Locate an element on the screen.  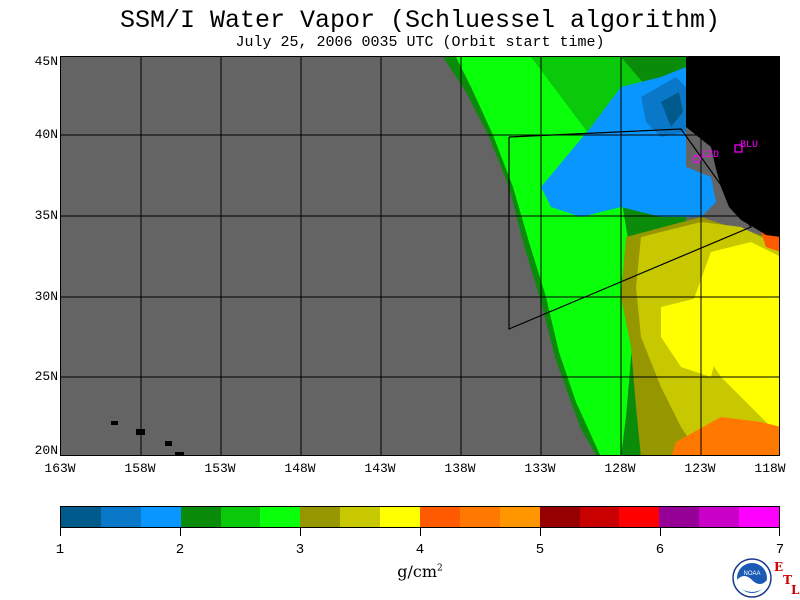
station-czd-label: CZD is located at coordinates (710, 155).